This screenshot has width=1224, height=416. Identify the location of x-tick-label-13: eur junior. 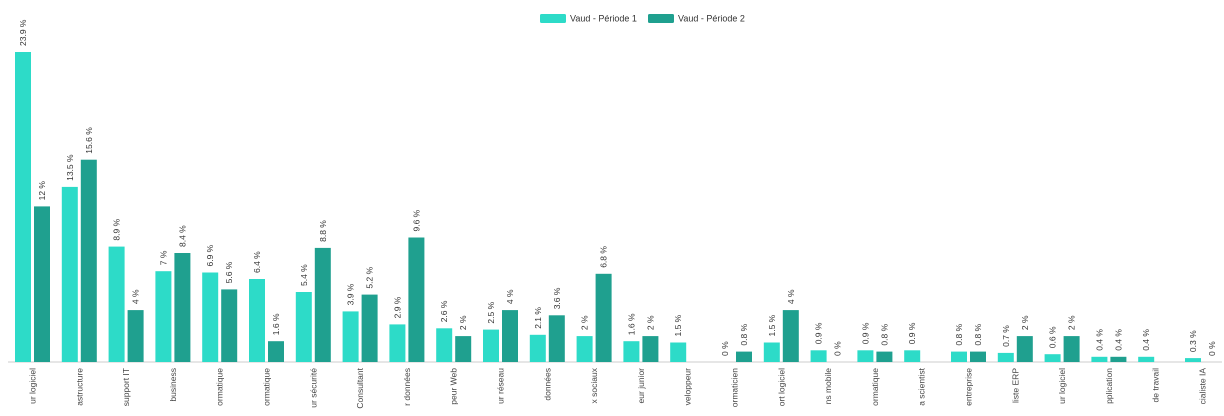
(641, 386).